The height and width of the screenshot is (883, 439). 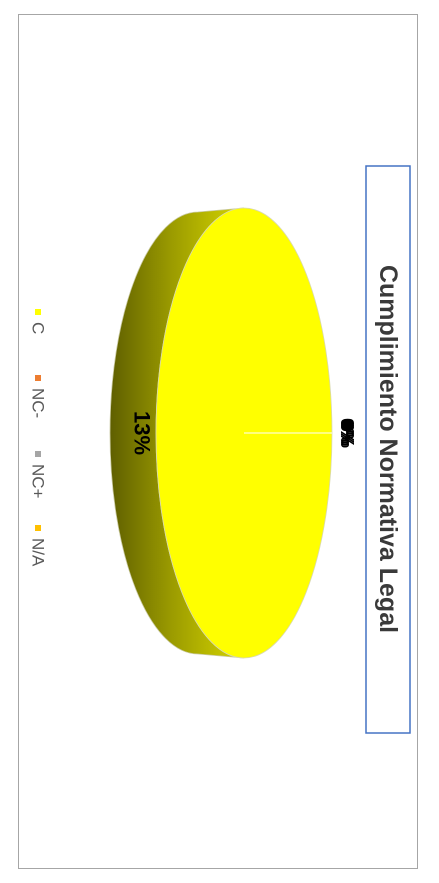 I want to click on legend-swatch-na, so click(x=38, y=528).